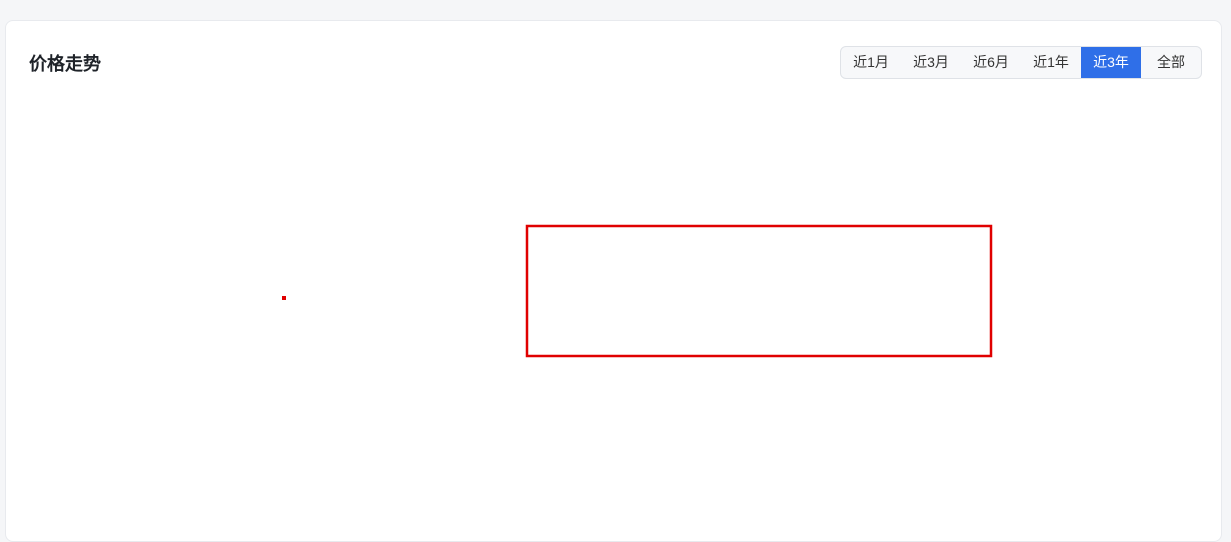 This screenshot has height=542, width=1231. Describe the element at coordinates (284, 298) in the screenshot. I see `marker-dot` at that location.